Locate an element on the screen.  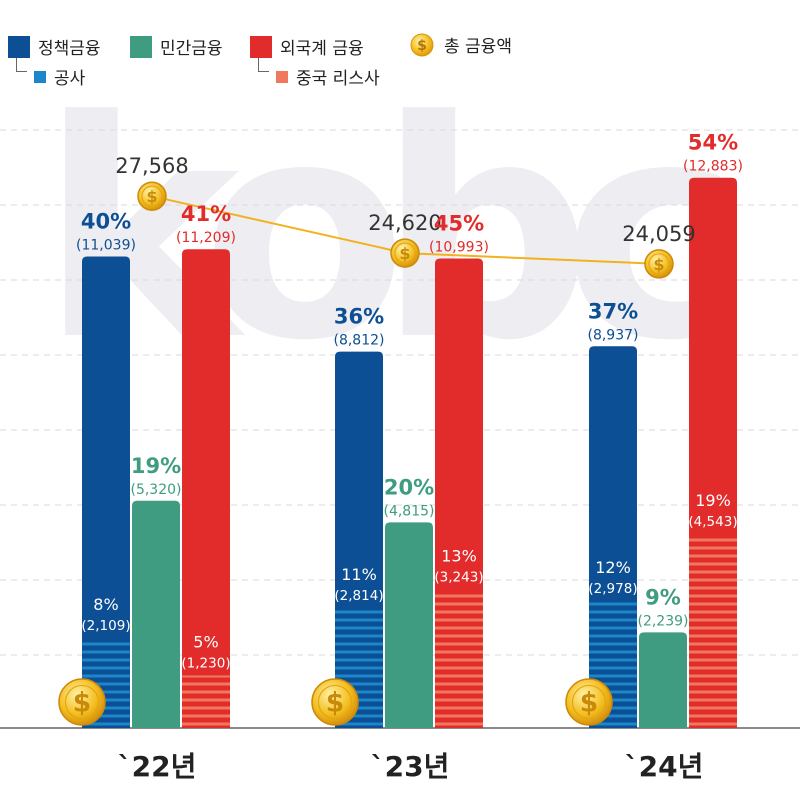
legend-policy-swatch is located at coordinates (19, 46).